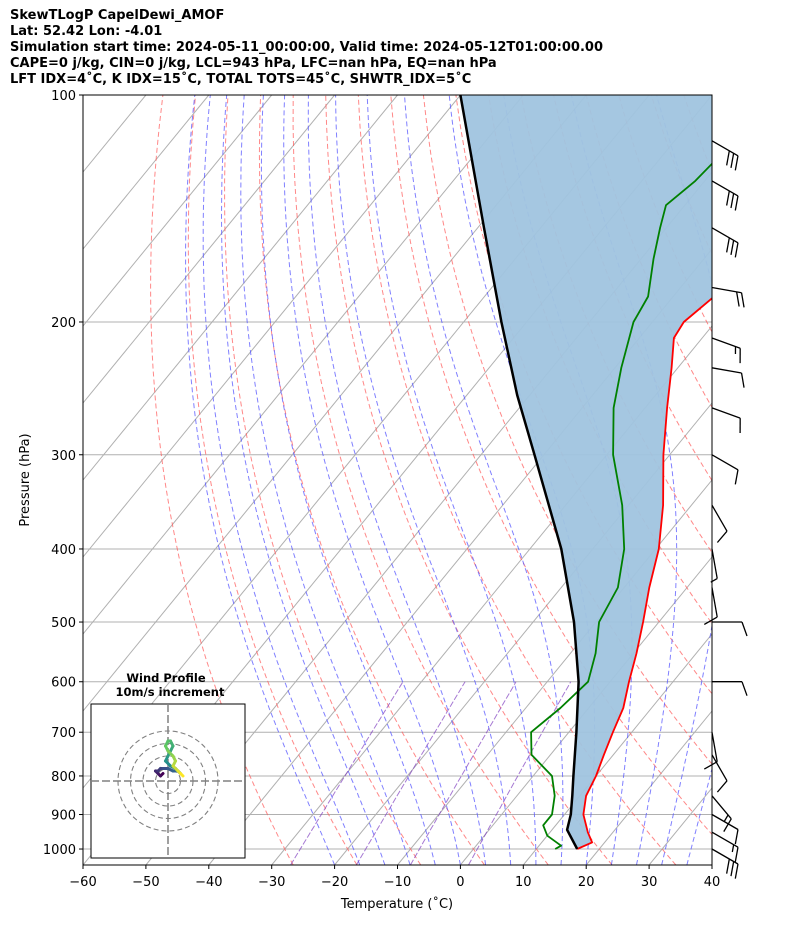 The image size is (794, 937). I want to click on temperature-profile-line, so click(644, 573).